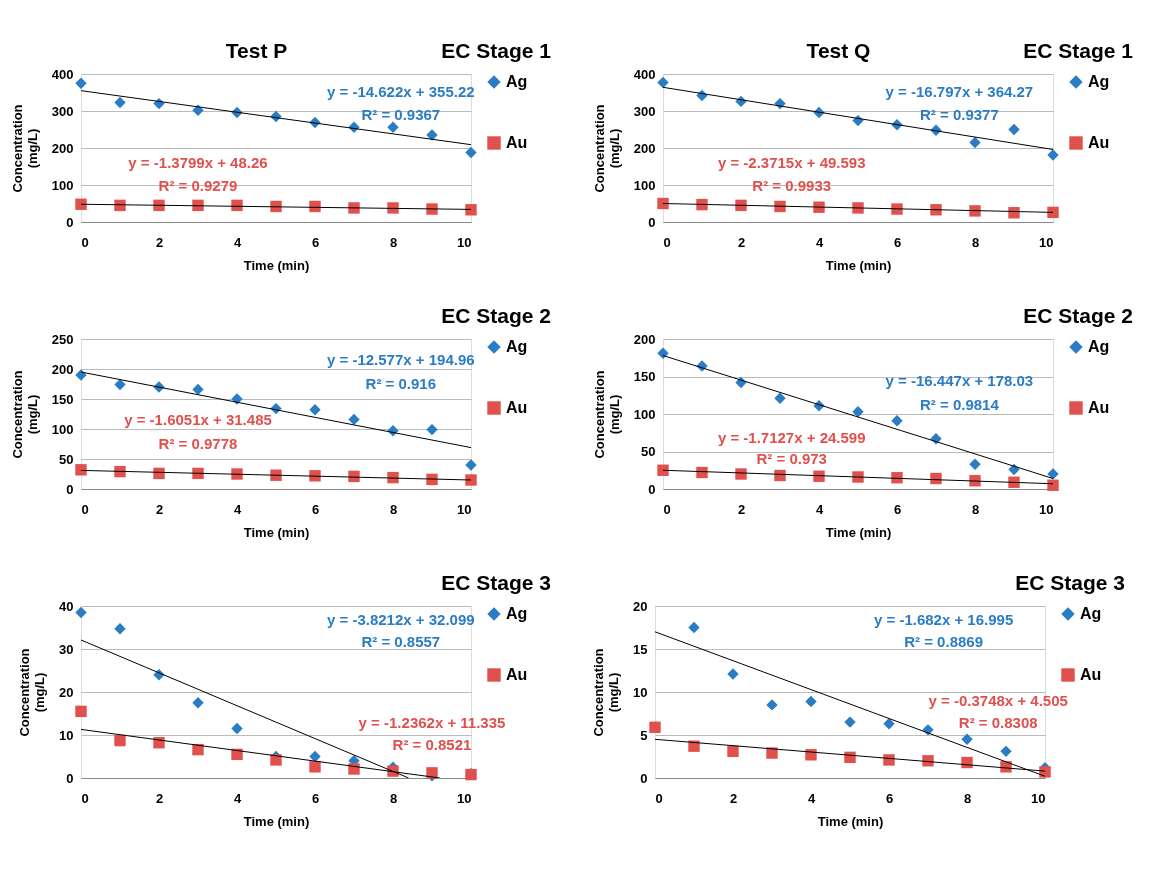 The image size is (1165, 880). What do you see at coordinates (640, 649) in the screenshot?
I see `y-tick-label: 15` at bounding box center [640, 649].